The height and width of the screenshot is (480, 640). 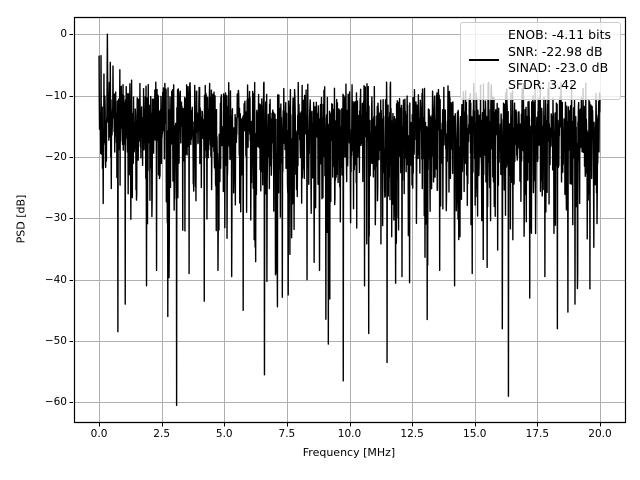 What do you see at coordinates (287, 434) in the screenshot?
I see `x-tick-label: 7.5` at bounding box center [287, 434].